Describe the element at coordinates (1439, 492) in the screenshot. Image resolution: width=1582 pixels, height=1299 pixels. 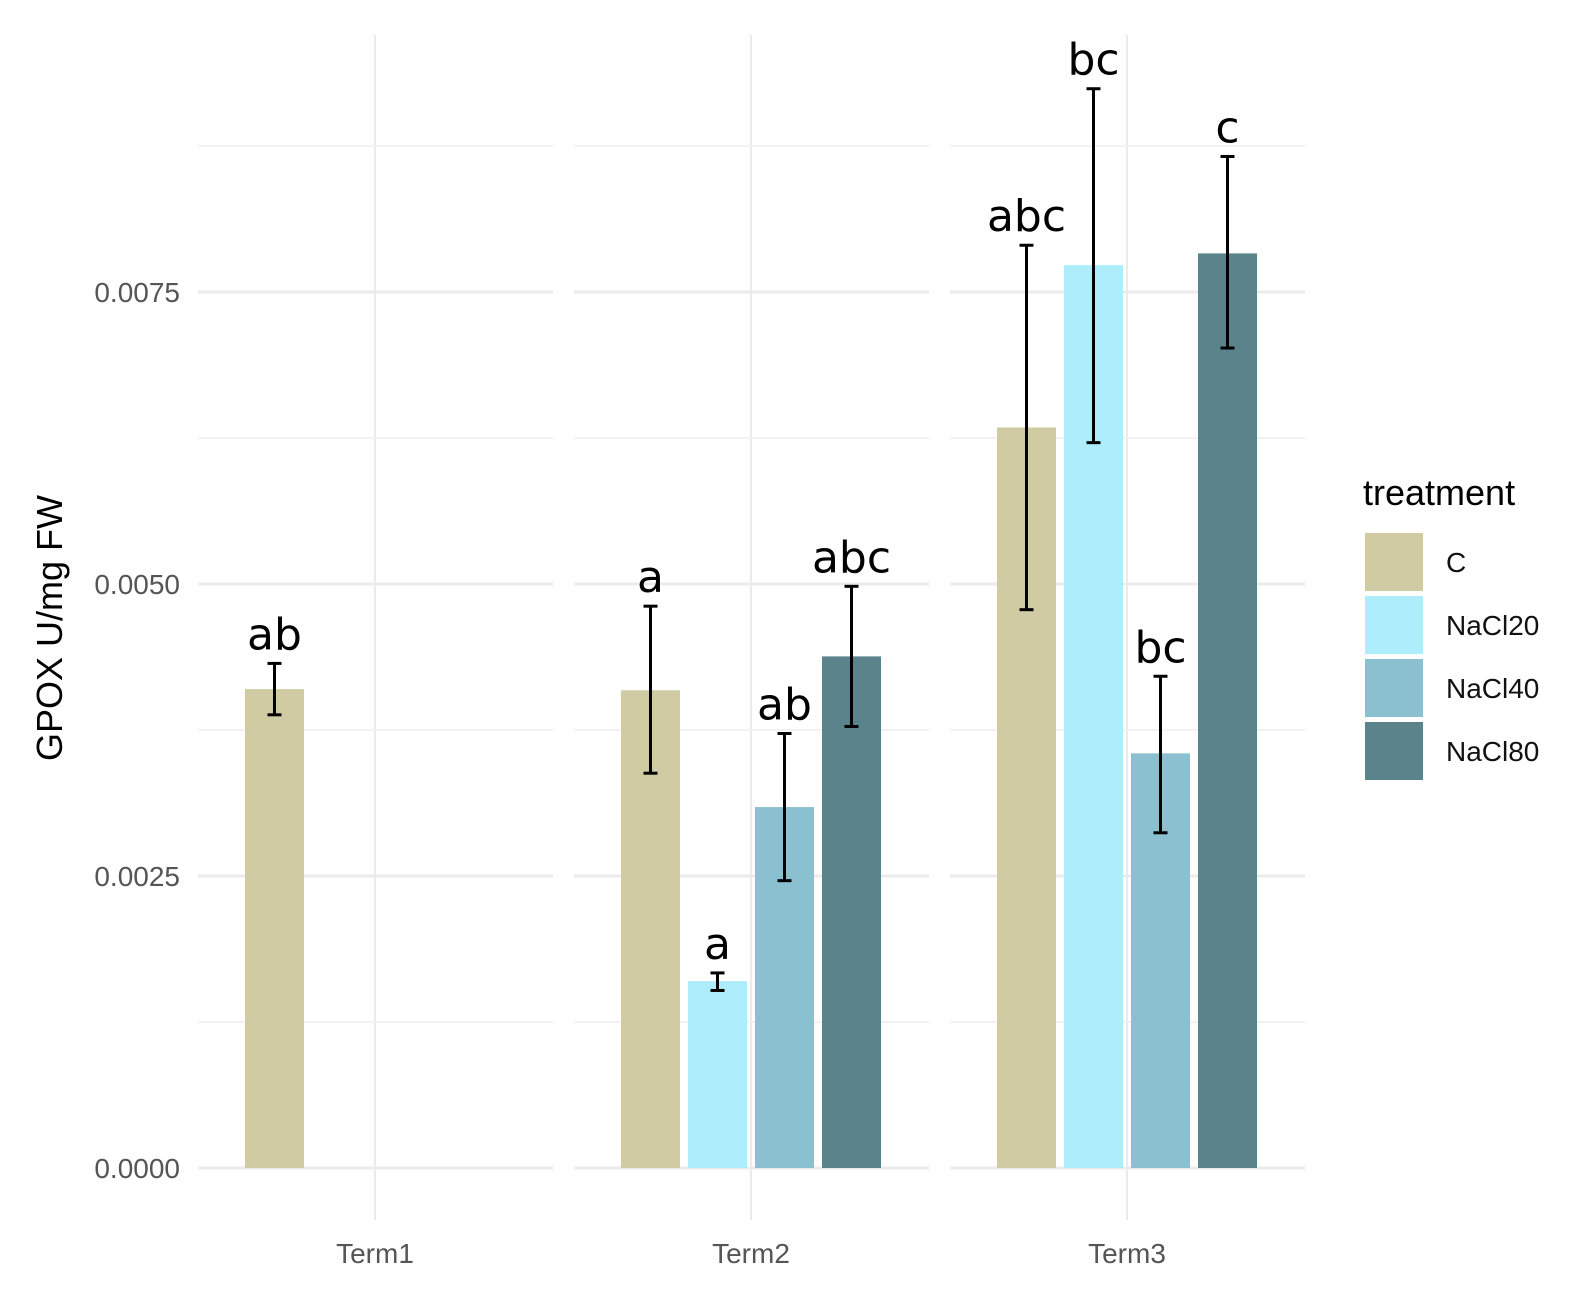
I see `legend-title: treatment` at that location.